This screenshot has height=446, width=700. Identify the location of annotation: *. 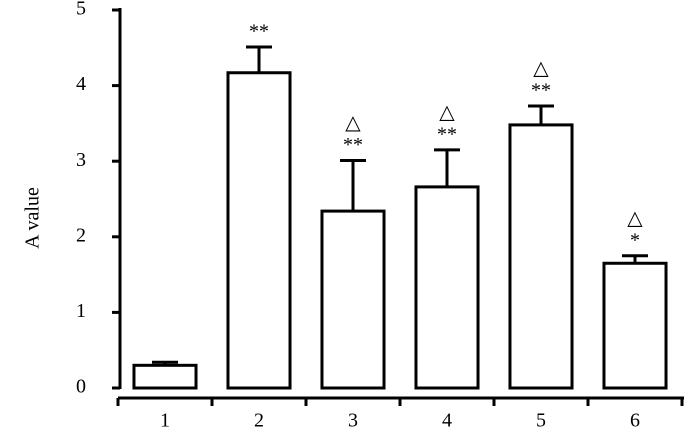
(635, 240).